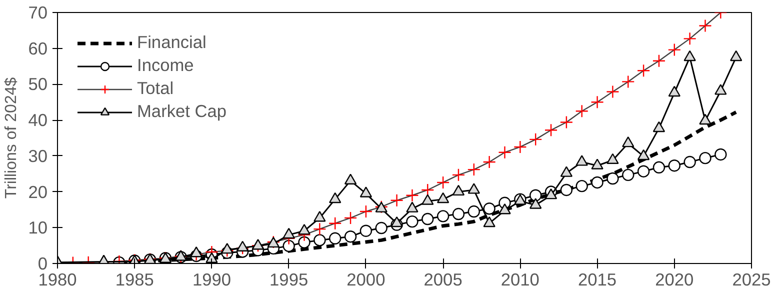 The image size is (781, 288). I want to click on y-tick-label: 70, so click(38, 12).